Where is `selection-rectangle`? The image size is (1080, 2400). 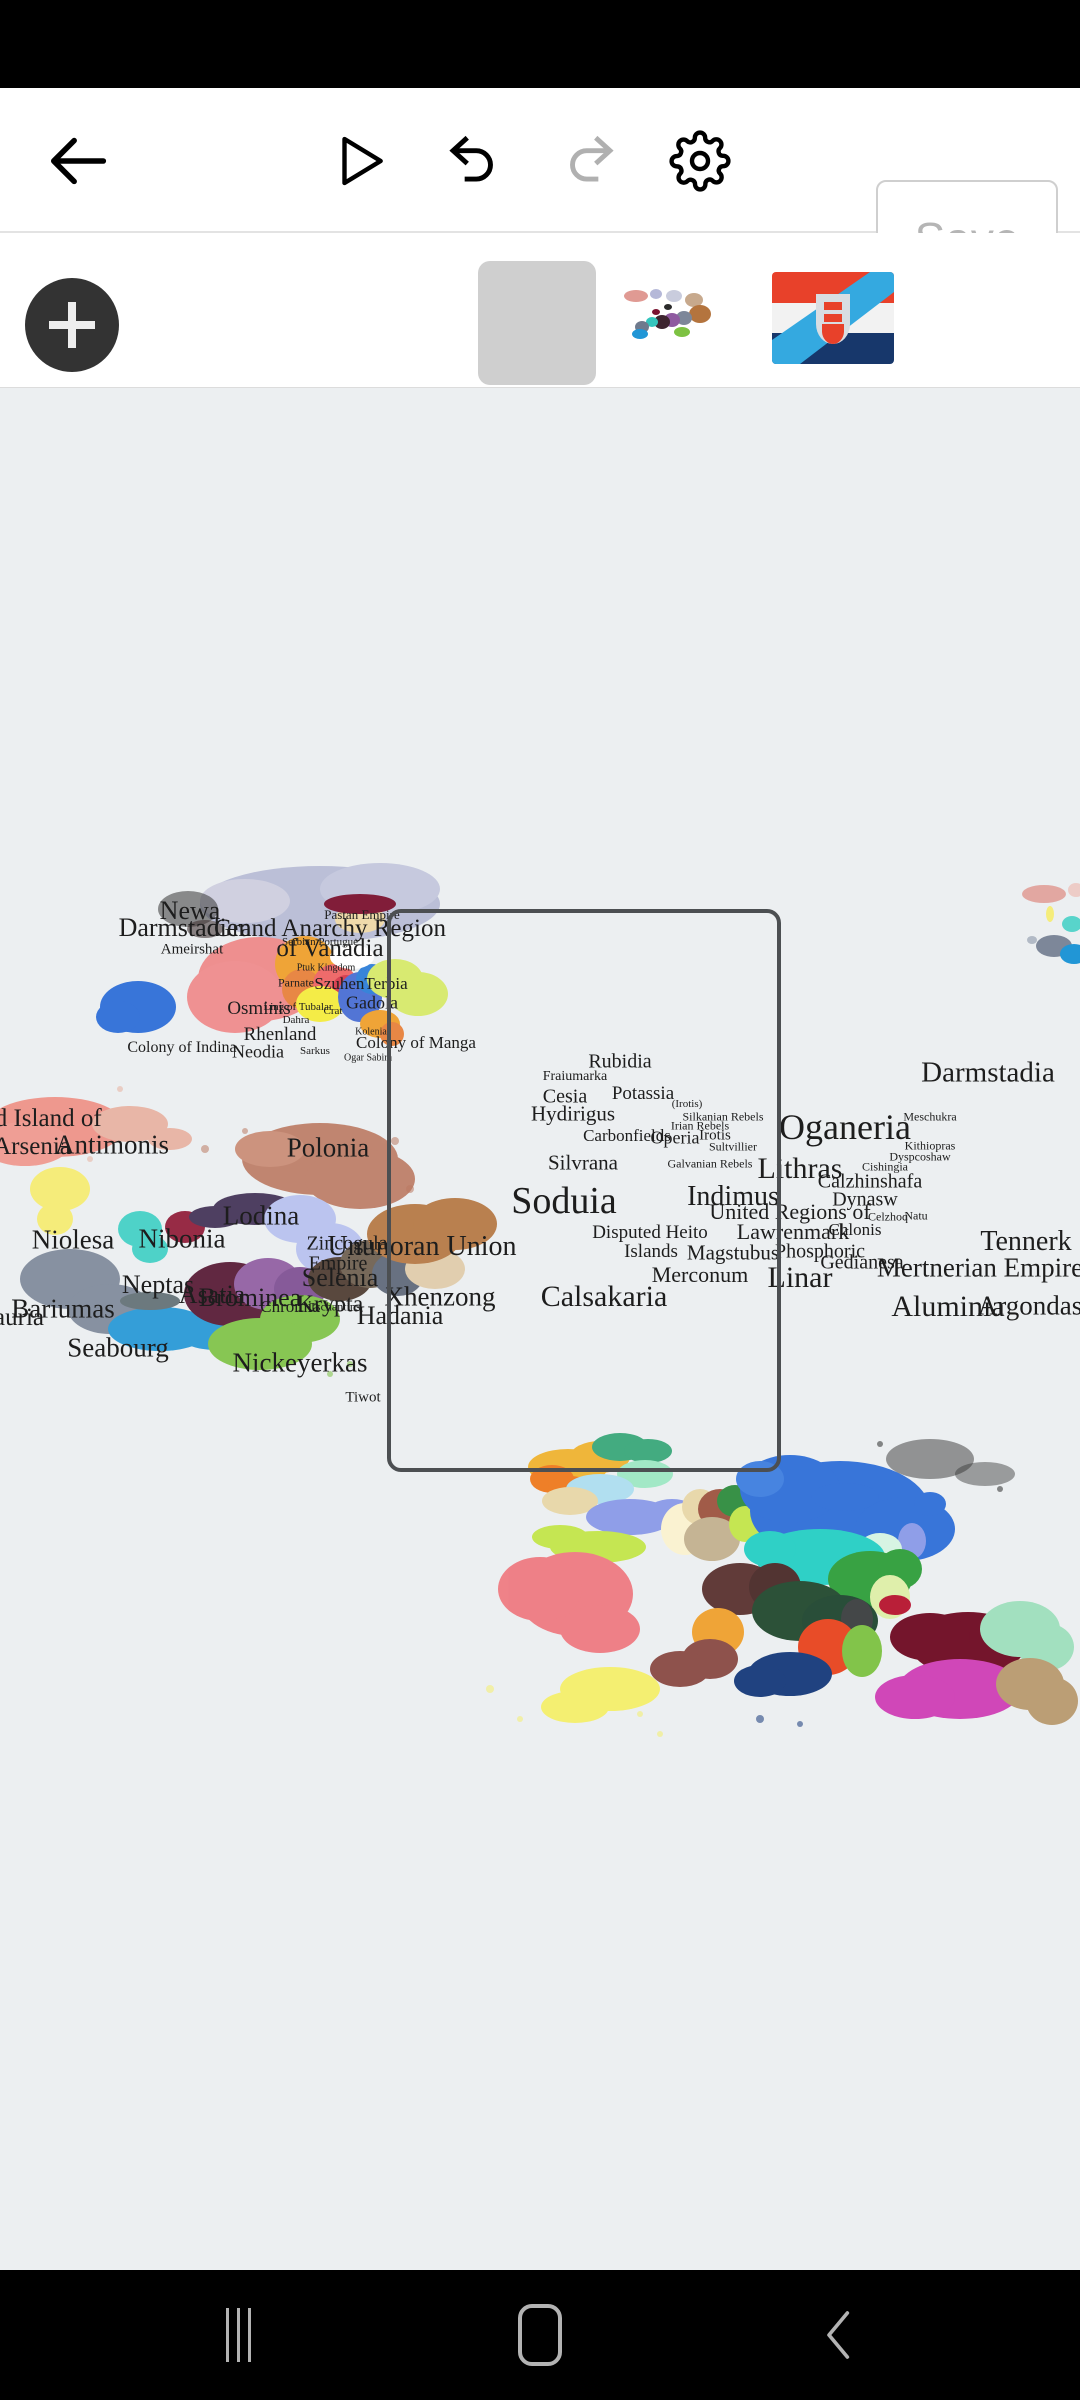 selection-rectangle is located at coordinates (584, 1190).